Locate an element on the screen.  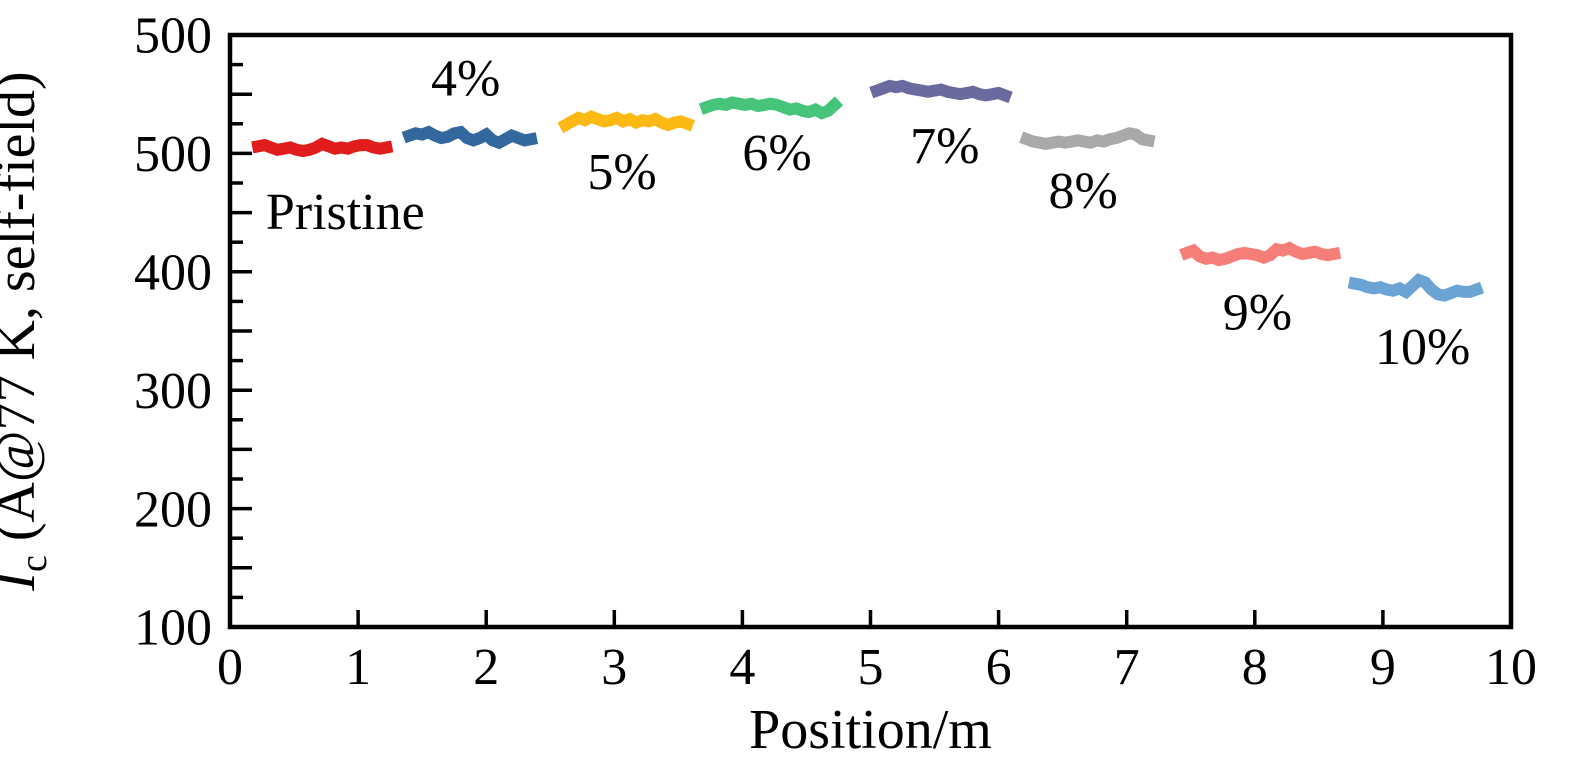
x-axis-tick-label: 2 is located at coordinates (486, 667).